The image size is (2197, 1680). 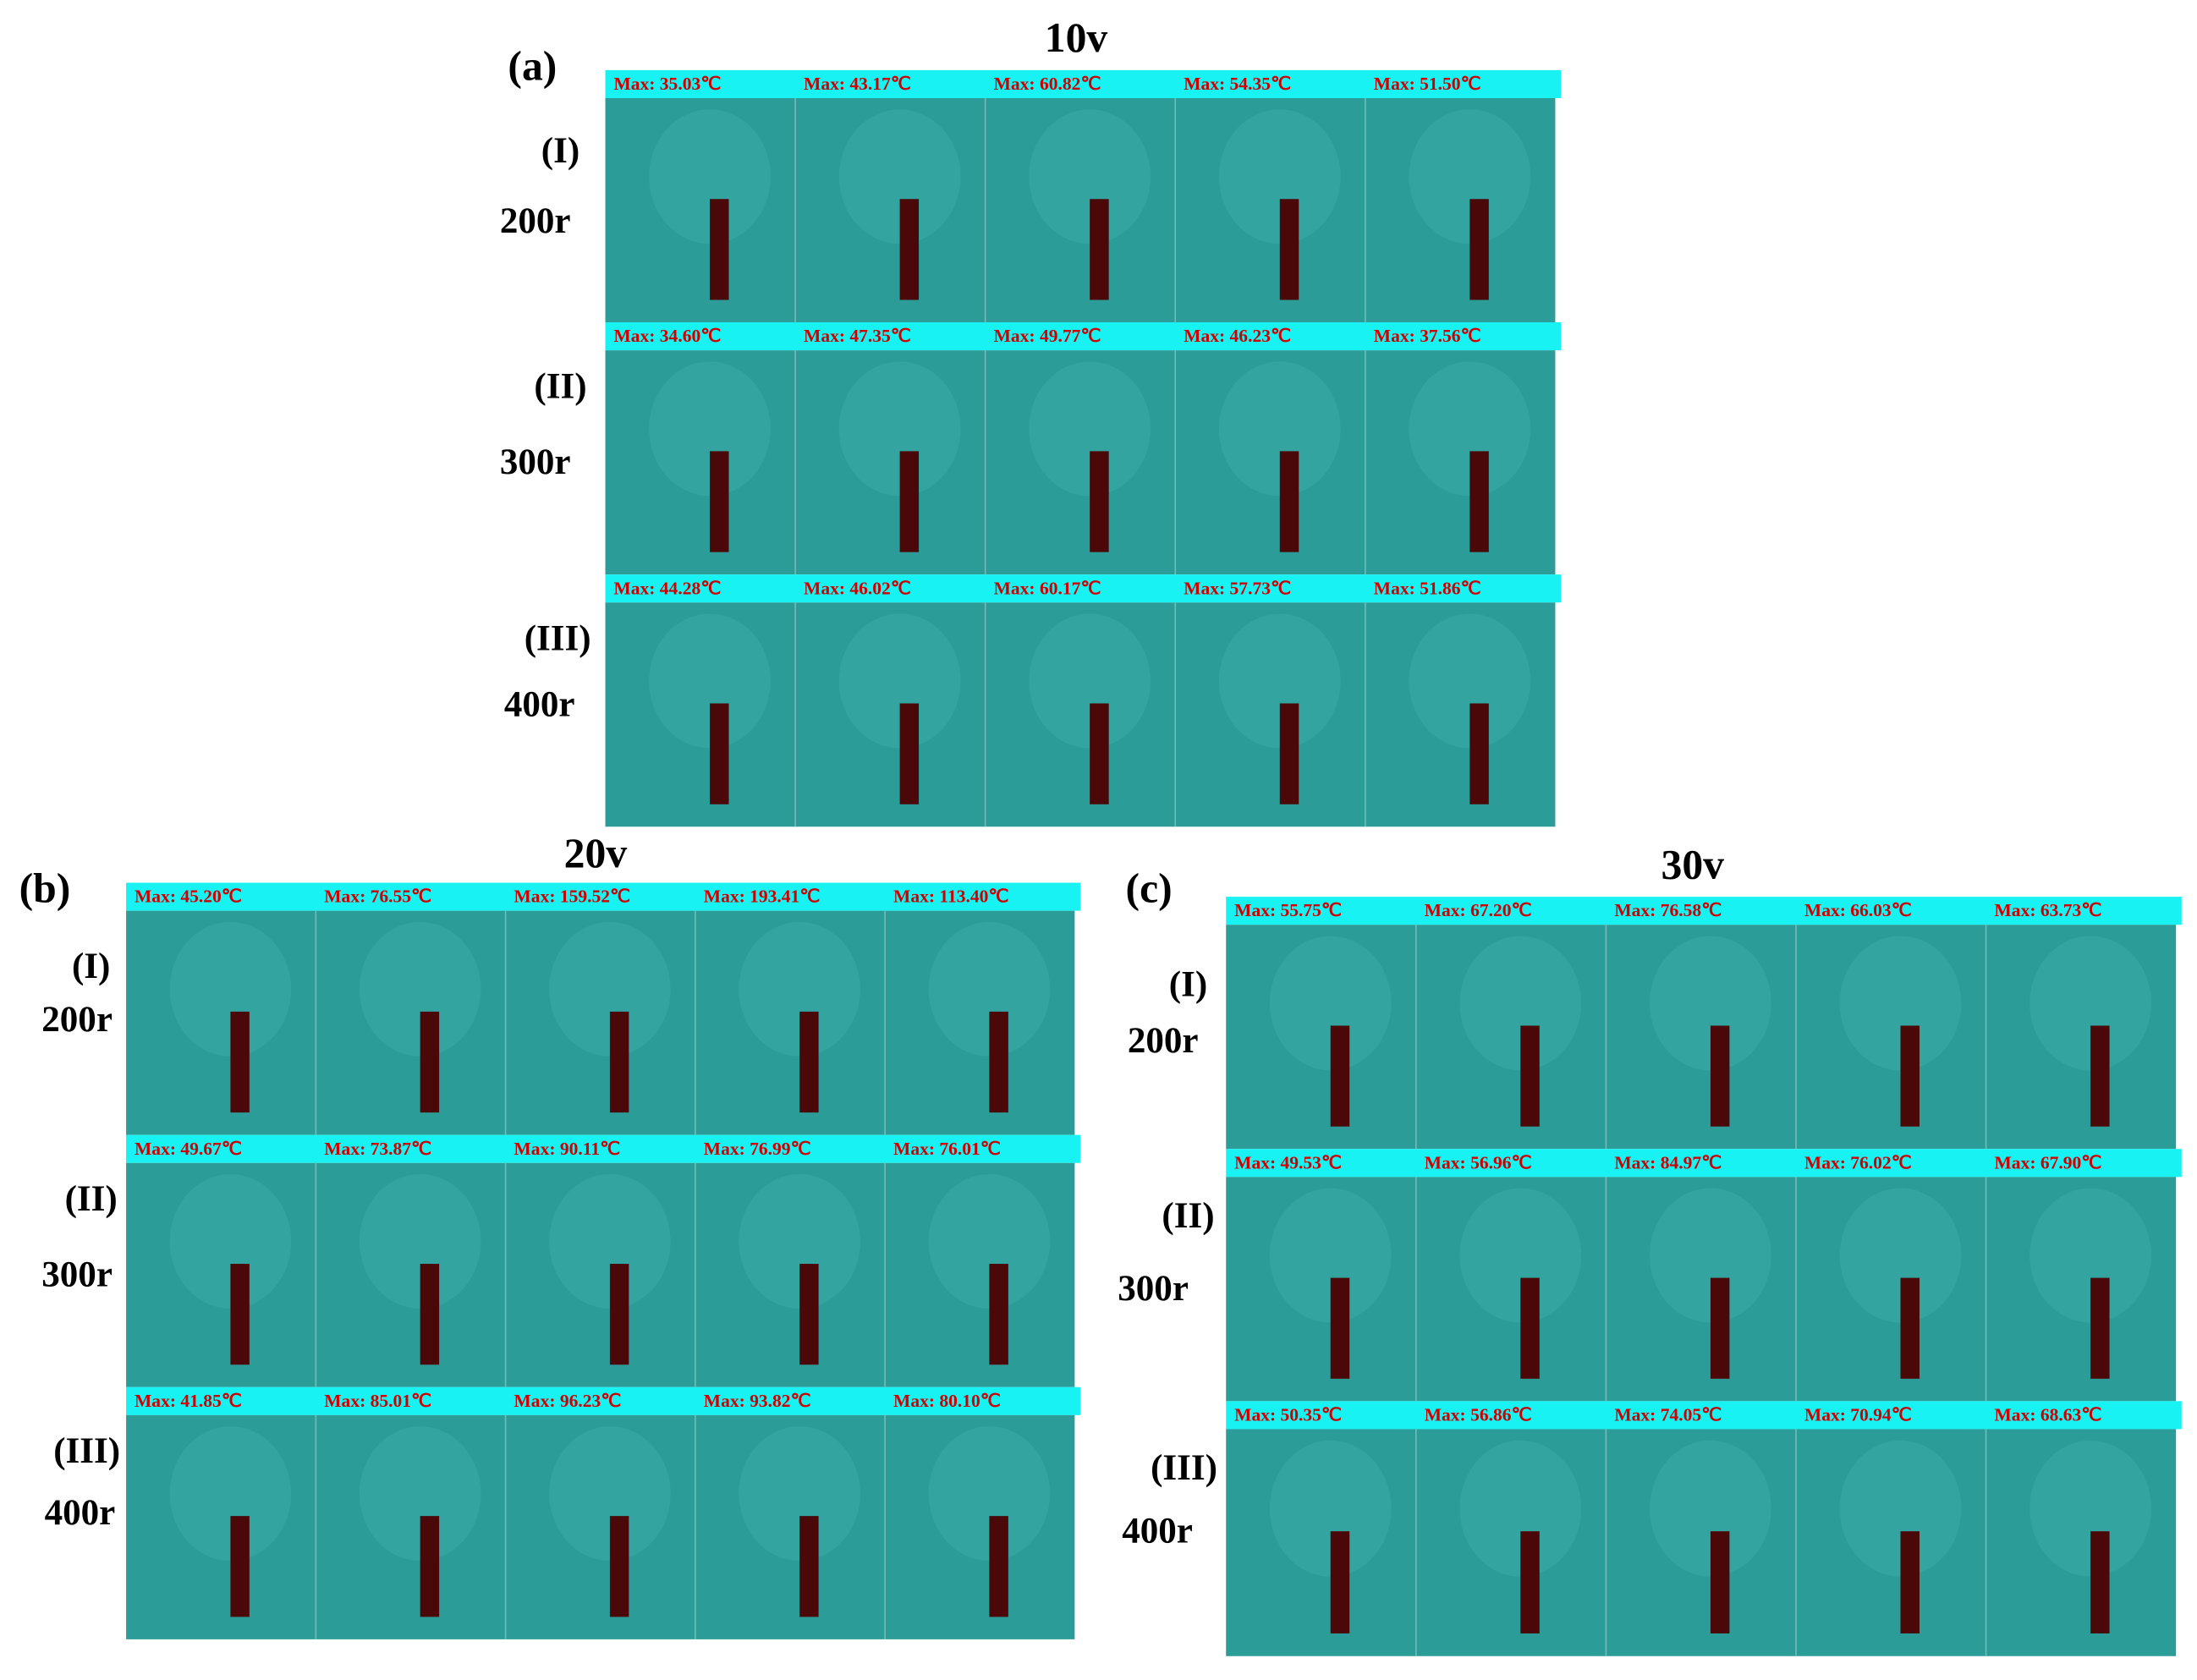 What do you see at coordinates (947, 1401) in the screenshot?
I see `max-temp: Max: 80.10℃` at bounding box center [947, 1401].